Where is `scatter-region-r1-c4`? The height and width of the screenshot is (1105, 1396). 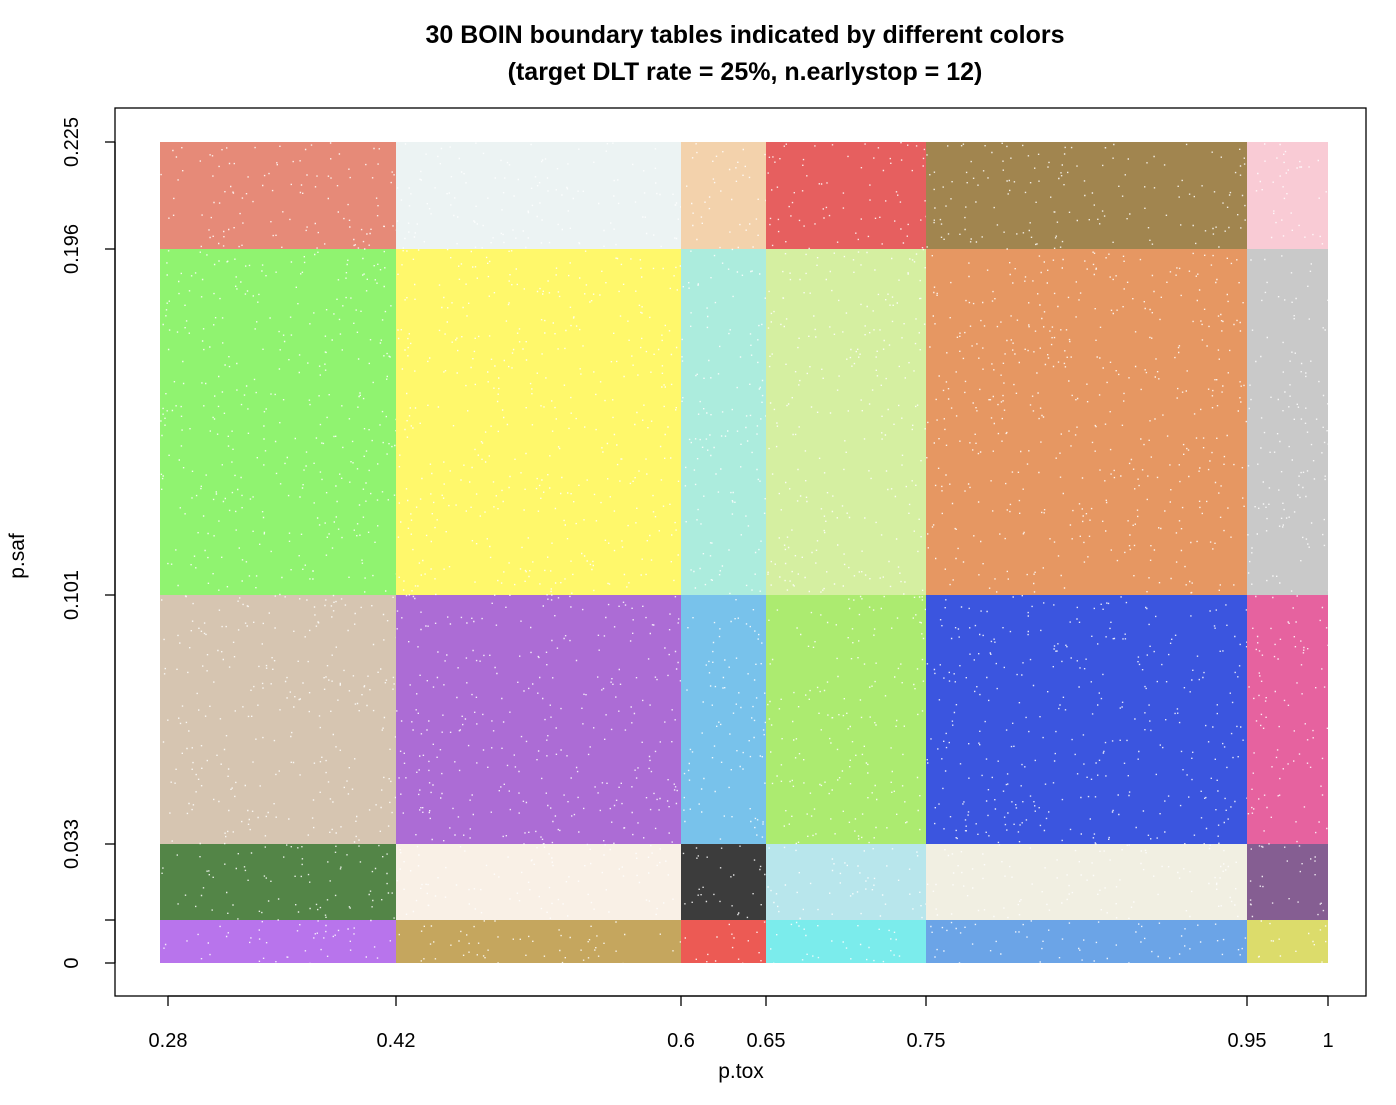 scatter-region-r1-c4 is located at coordinates (1086, 882).